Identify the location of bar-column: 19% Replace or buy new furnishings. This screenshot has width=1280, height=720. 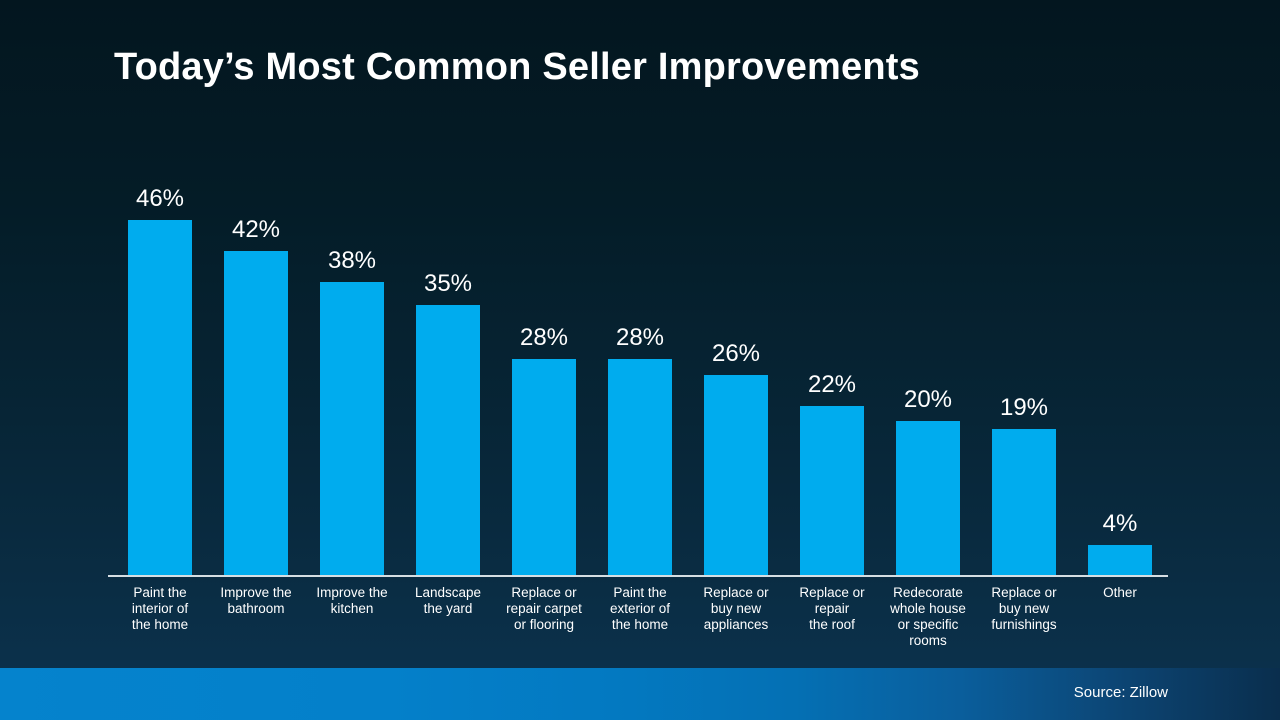
(1024, 334).